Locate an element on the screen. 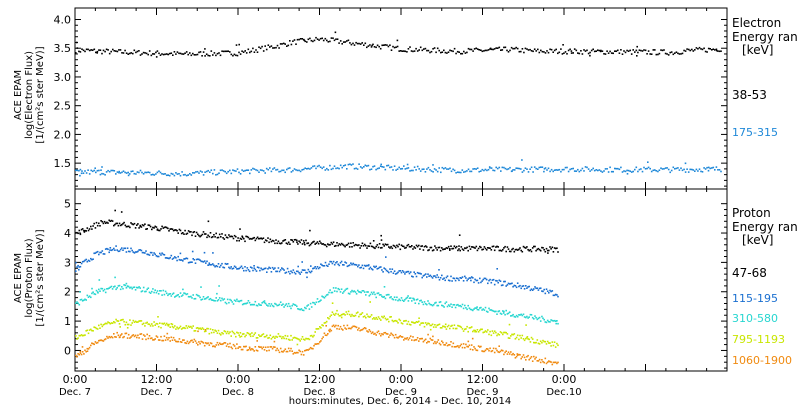 Image resolution: width=800 pixels, height=414 pixels. legend-entry-795-1193: 795-1193 is located at coordinates (758, 339).